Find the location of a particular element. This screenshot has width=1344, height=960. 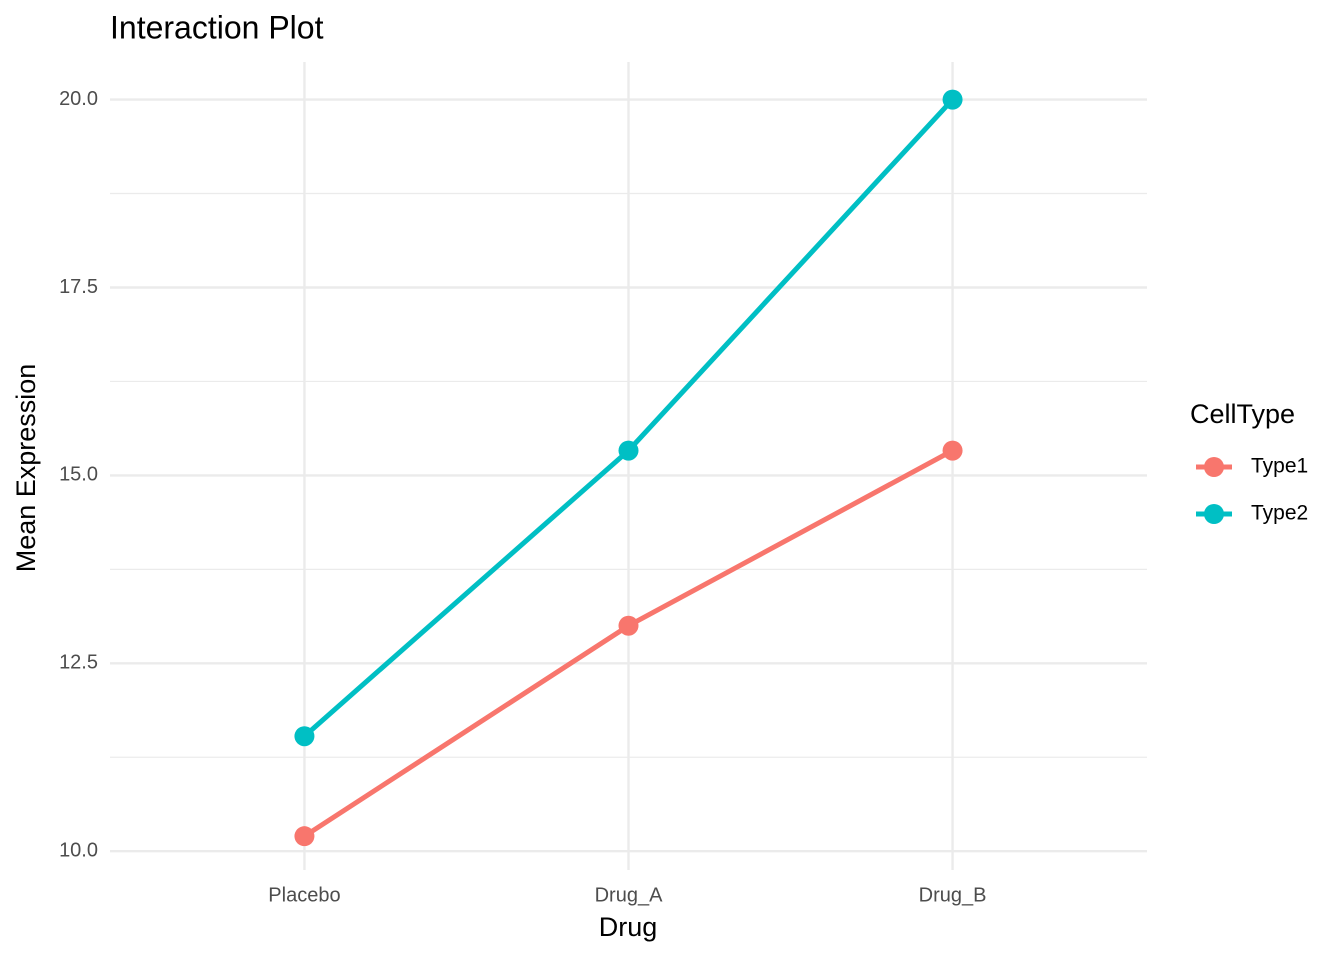

y-tick-label: 17.5 is located at coordinates (78, 287).